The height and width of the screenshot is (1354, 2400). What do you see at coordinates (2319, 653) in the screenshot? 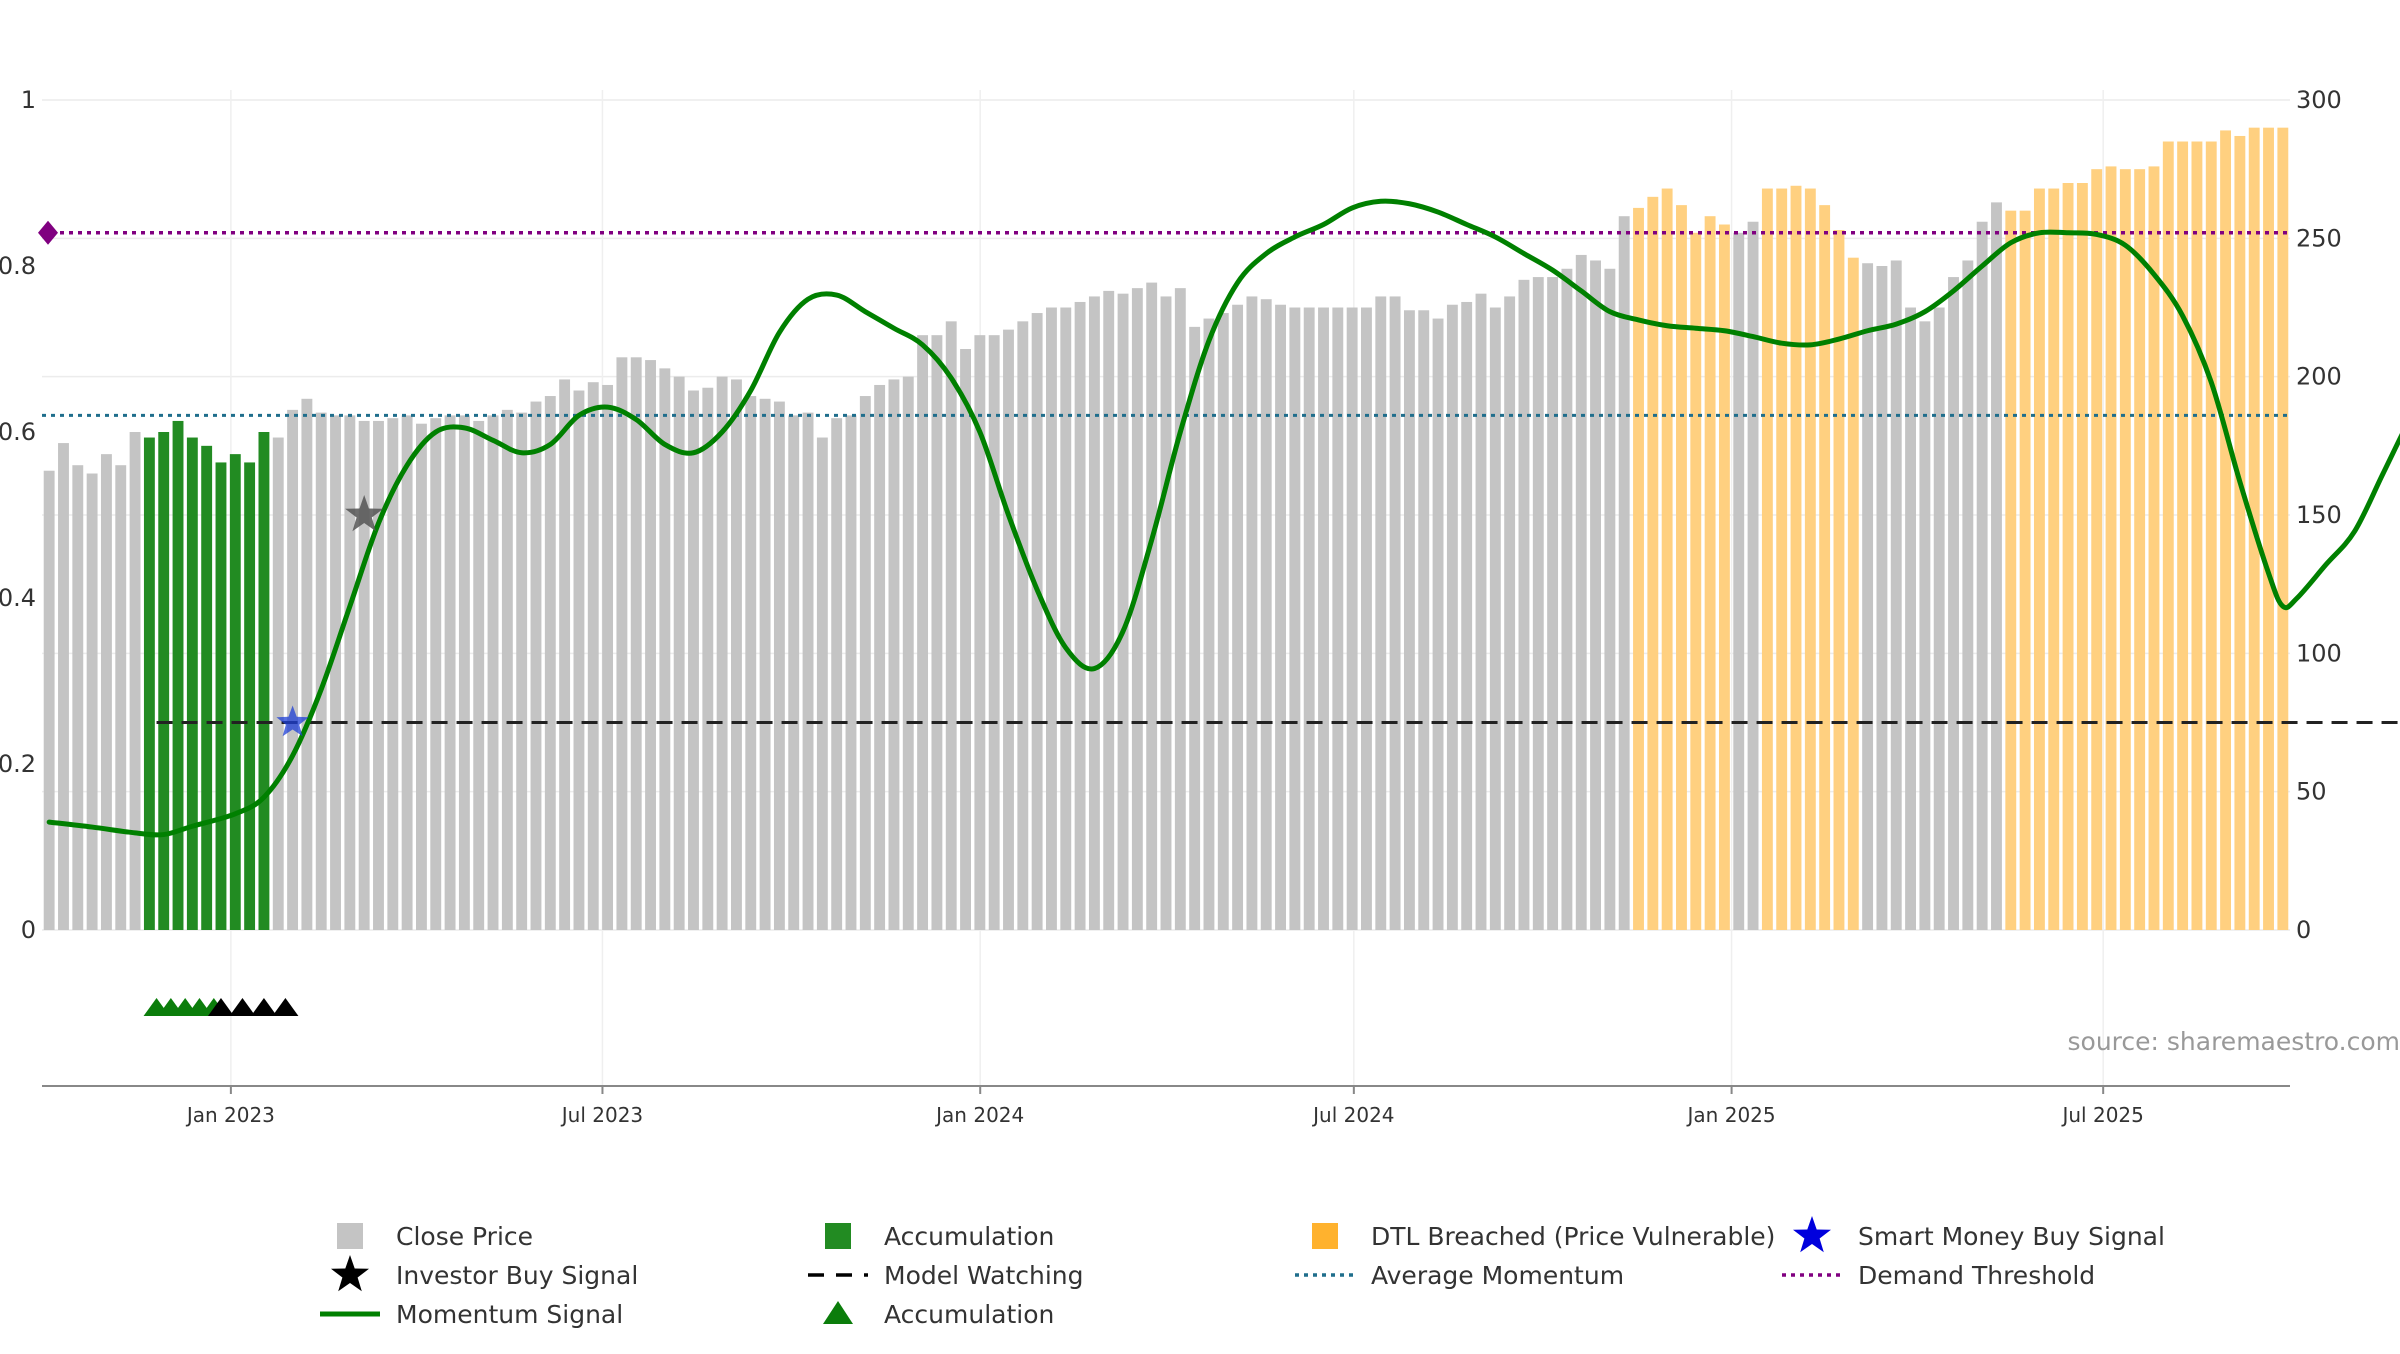
I see `right-axis-tick-label: 100` at bounding box center [2319, 653].